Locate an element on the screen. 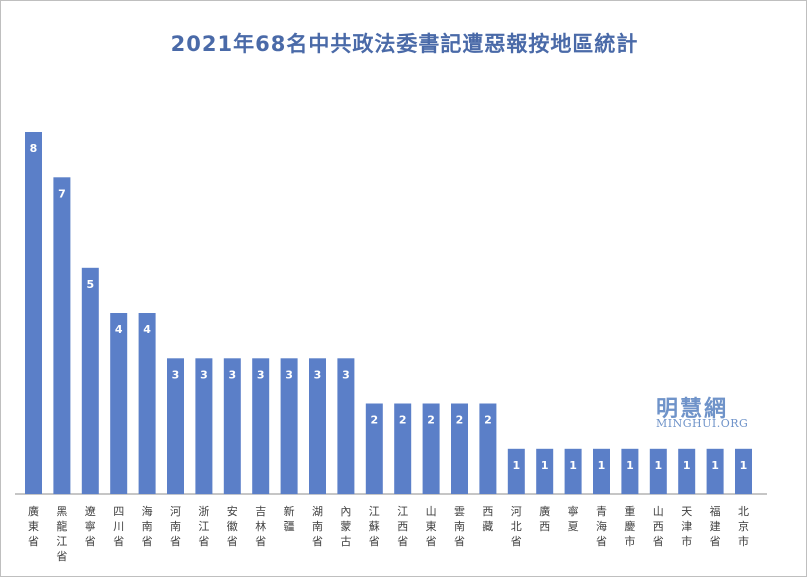 This screenshot has width=807, height=578. category-label: 遼寧省 is located at coordinates (90, 526).